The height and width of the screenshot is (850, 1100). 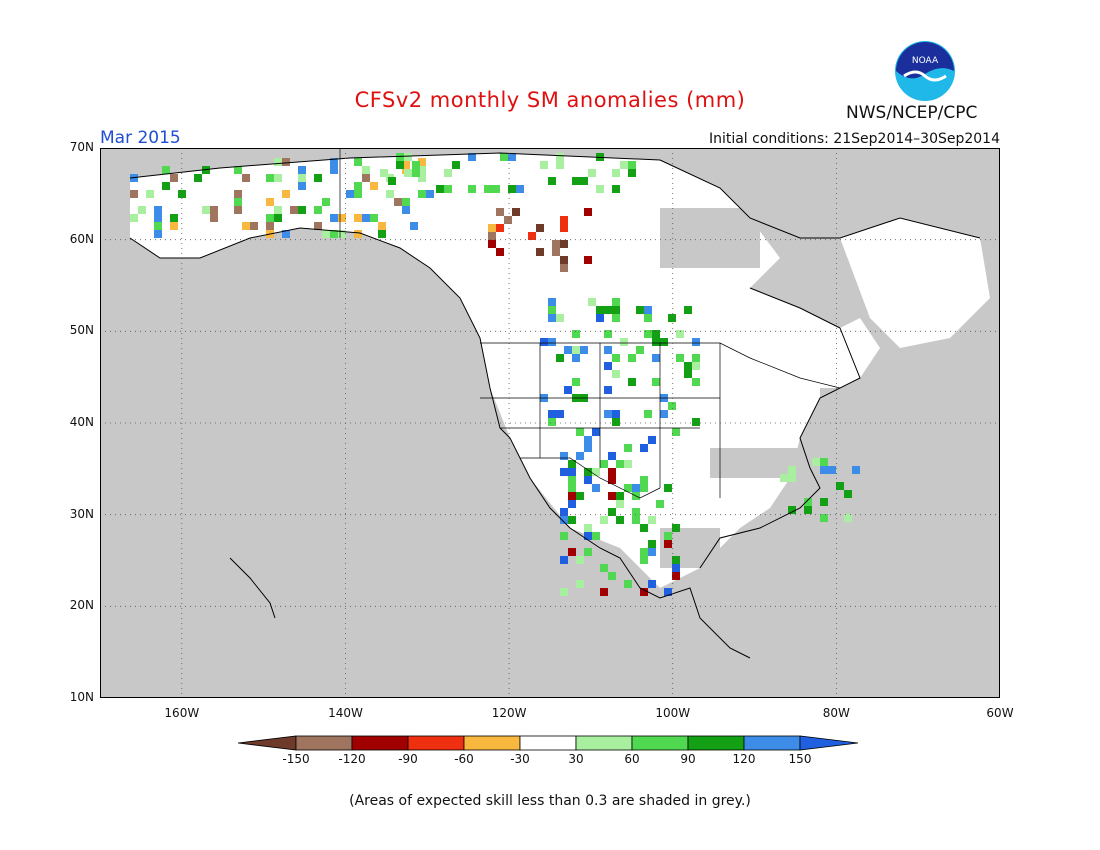 What do you see at coordinates (632, 759) in the screenshot?
I see `colorbar-tick-label: 60` at bounding box center [632, 759].